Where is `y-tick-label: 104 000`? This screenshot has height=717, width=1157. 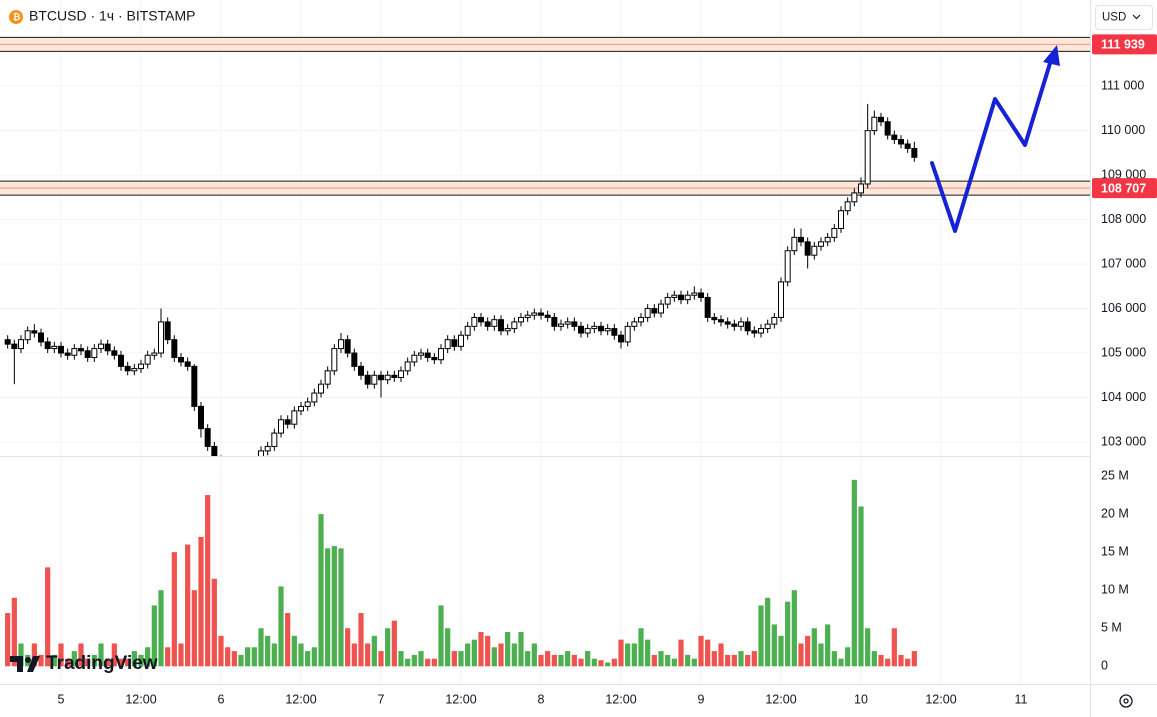
y-tick-label: 104 000 is located at coordinates (1123, 397).